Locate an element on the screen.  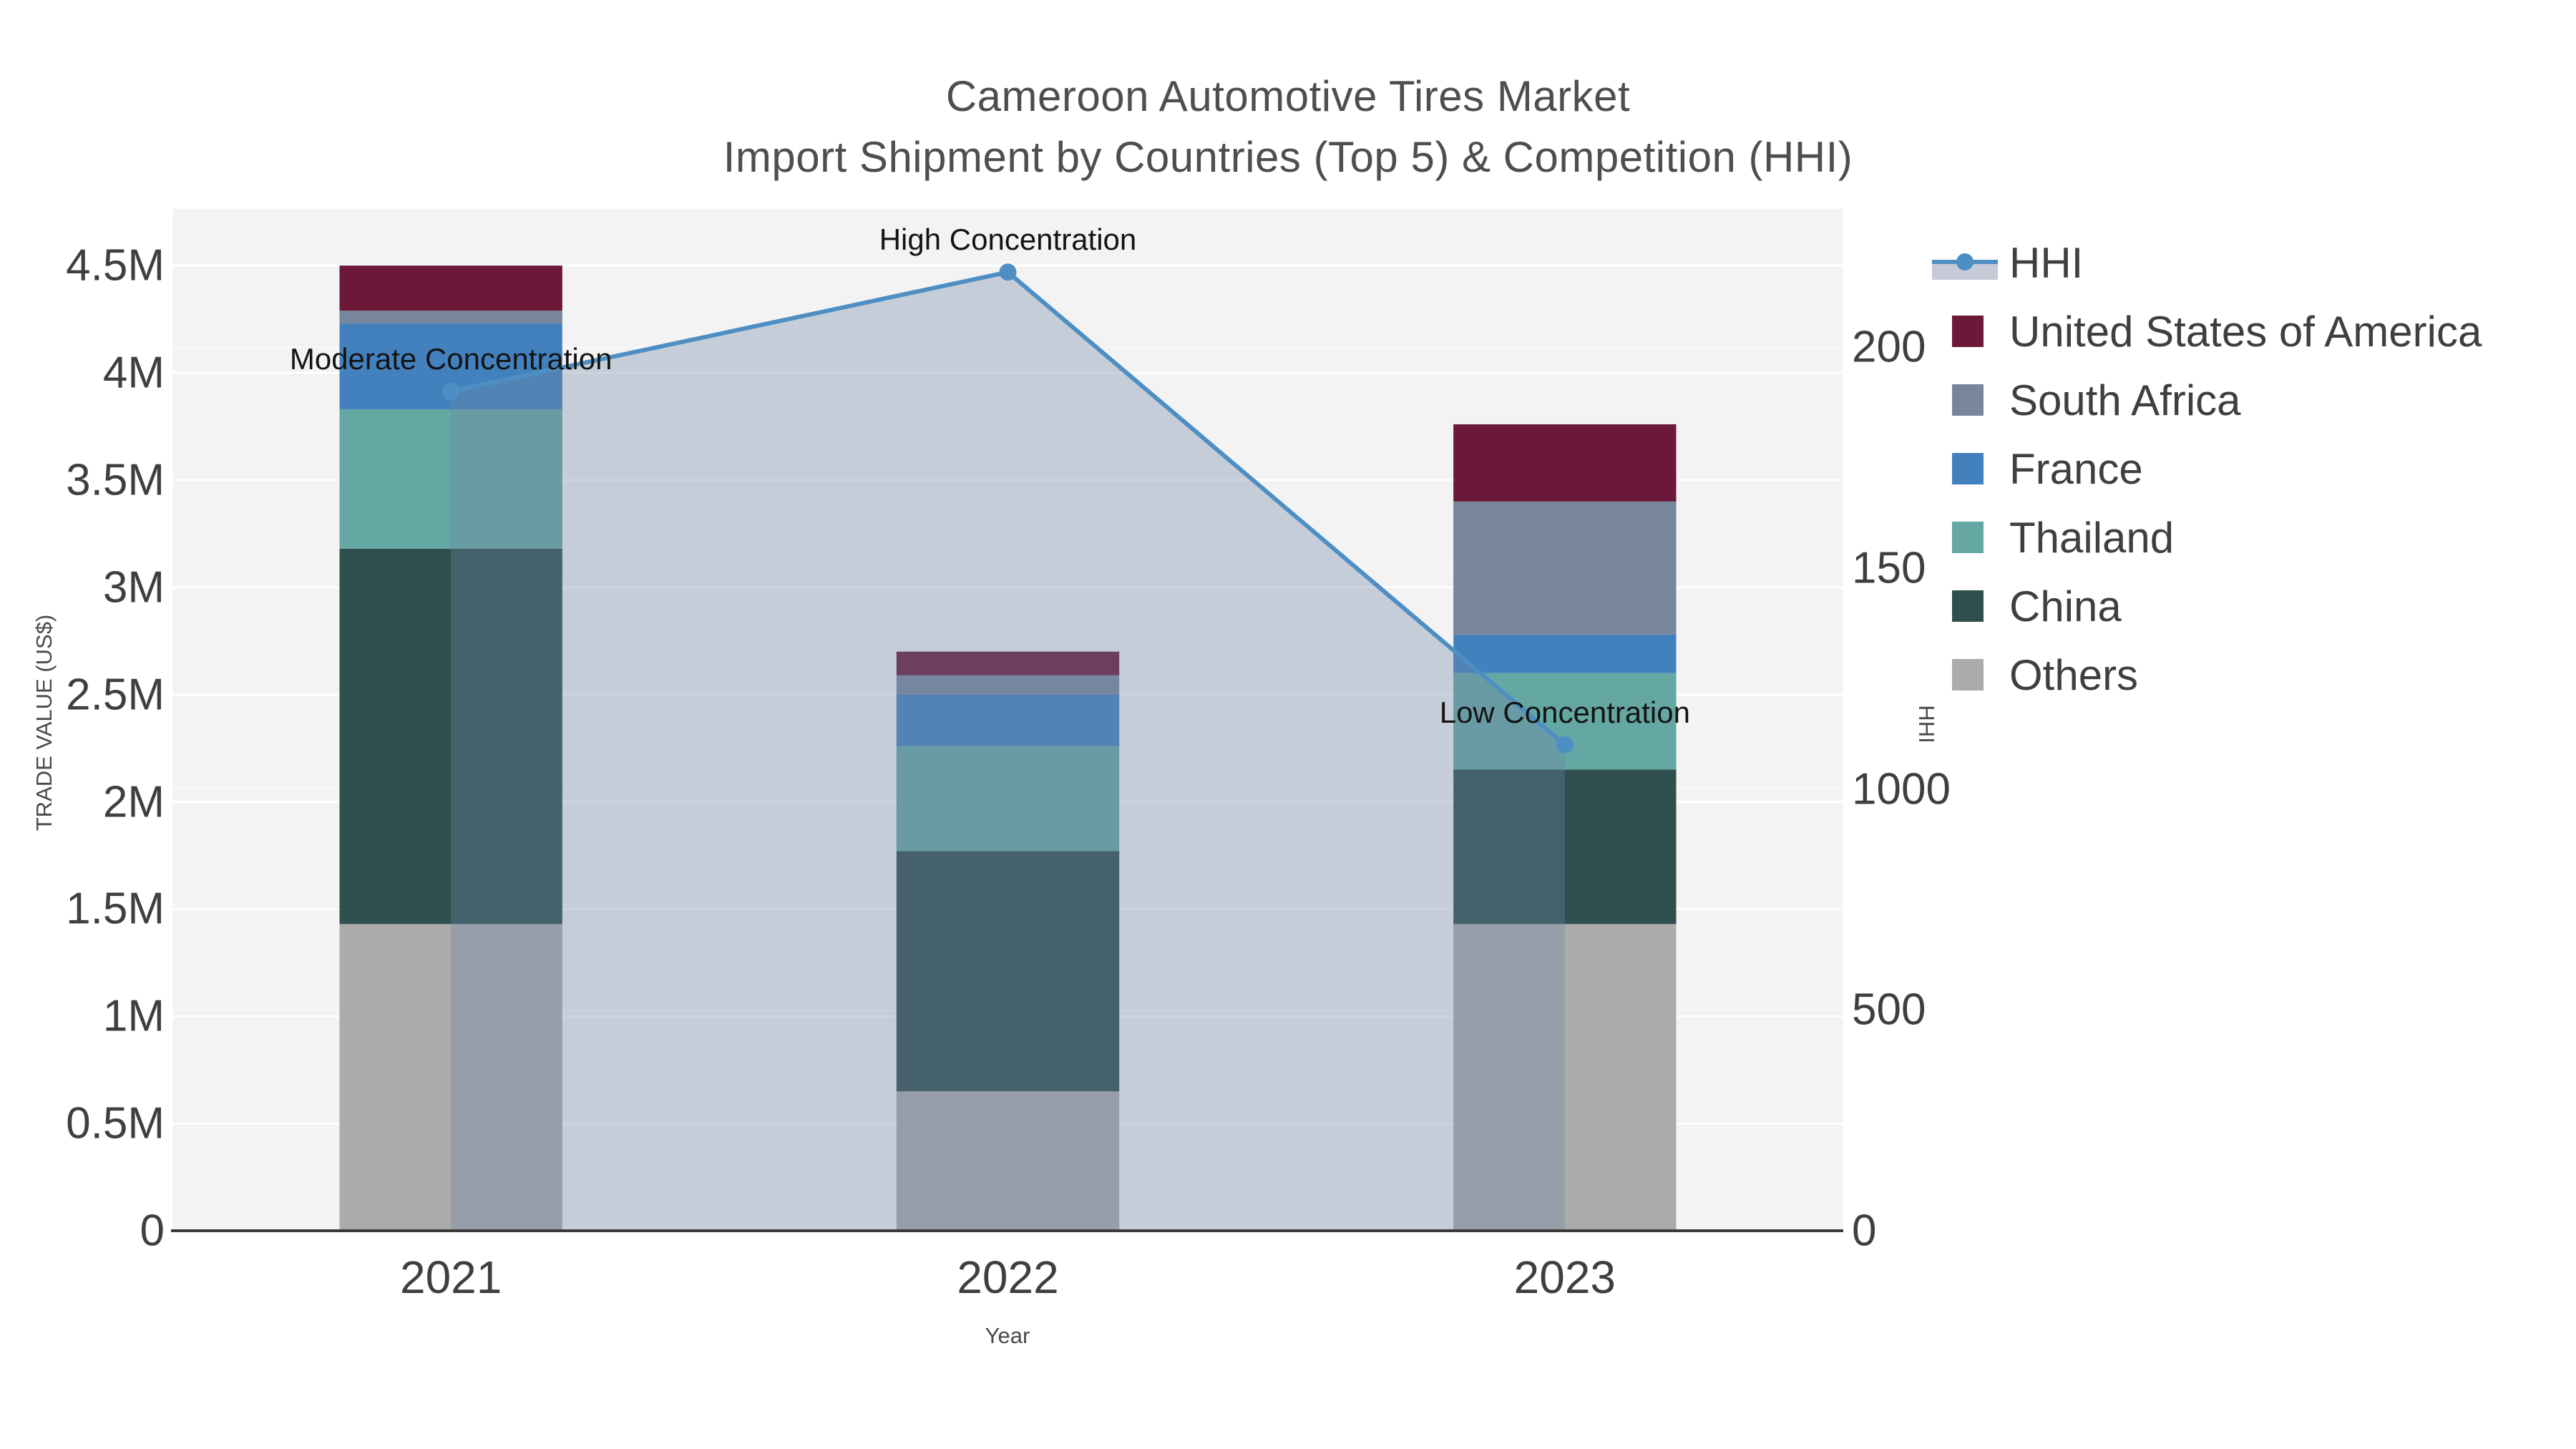
annotation-high-concentration: High Concentration is located at coordinates (1008, 240).